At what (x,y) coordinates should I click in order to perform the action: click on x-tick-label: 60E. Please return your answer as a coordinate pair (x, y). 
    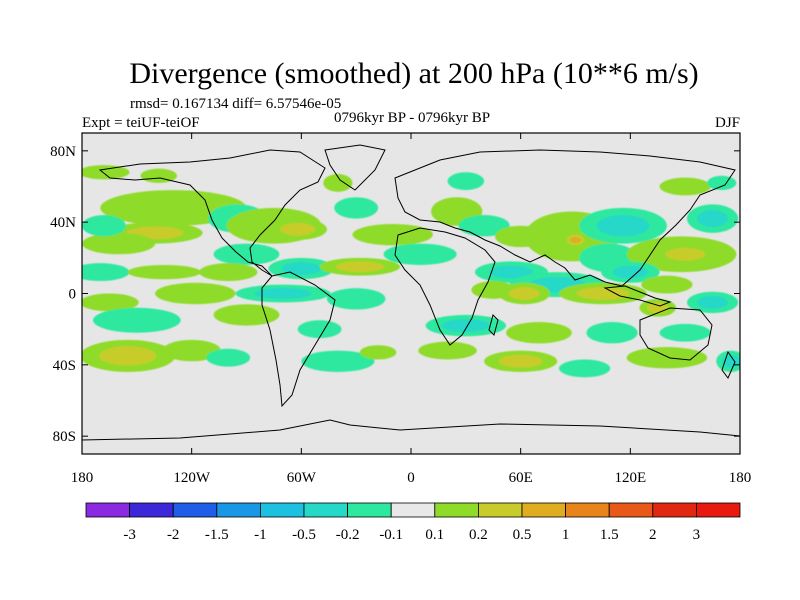
    Looking at the image, I should click on (521, 478).